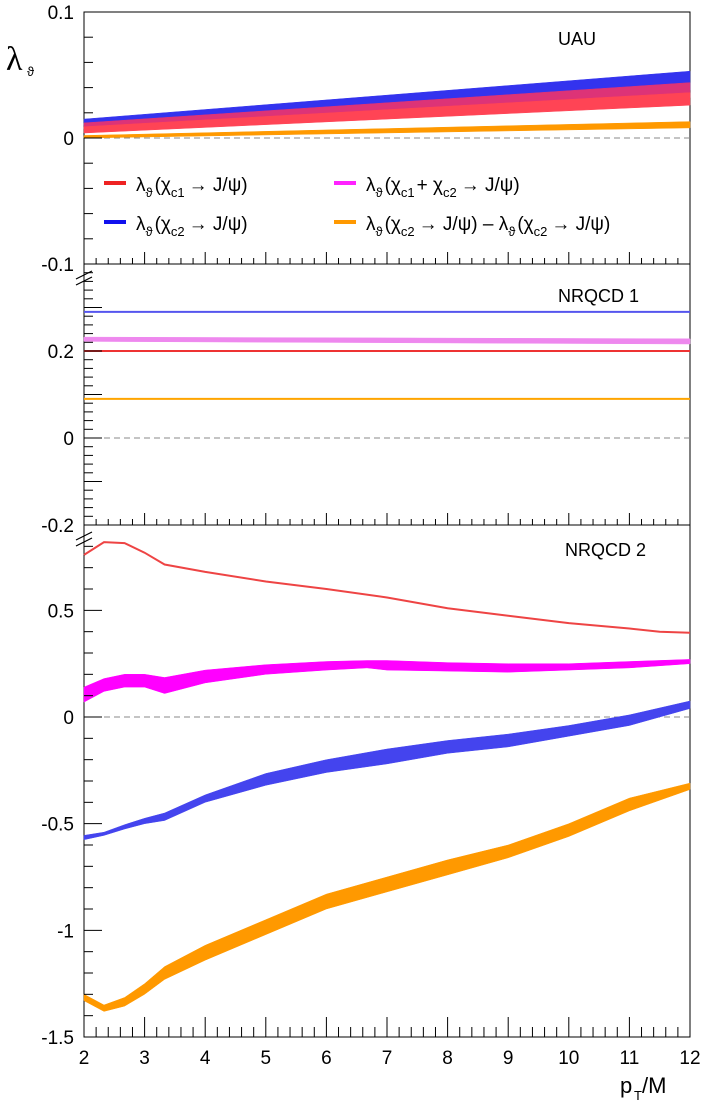  Describe the element at coordinates (115, 183) in the screenshot. I see `legend-swatch-chic1` at that location.